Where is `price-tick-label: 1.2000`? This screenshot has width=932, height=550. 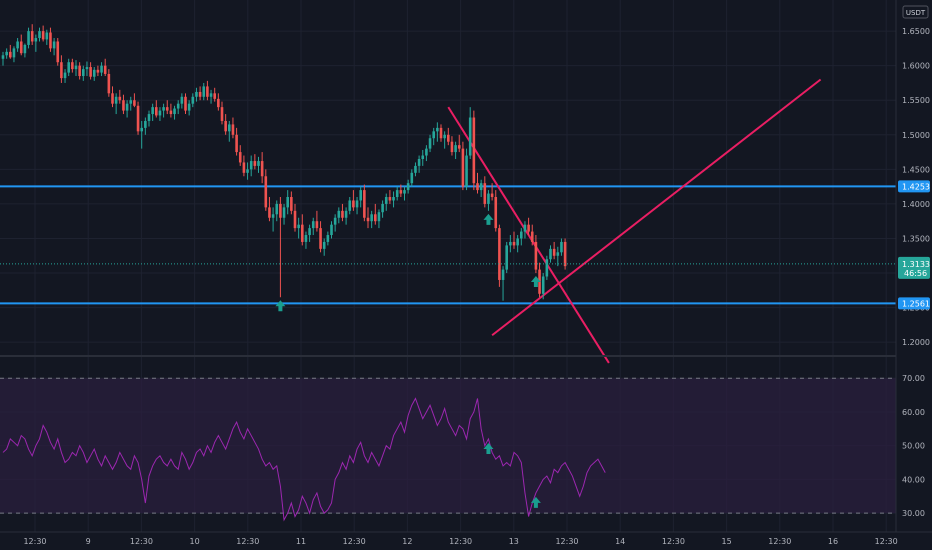
price-tick-label: 1.2000 is located at coordinates (916, 342).